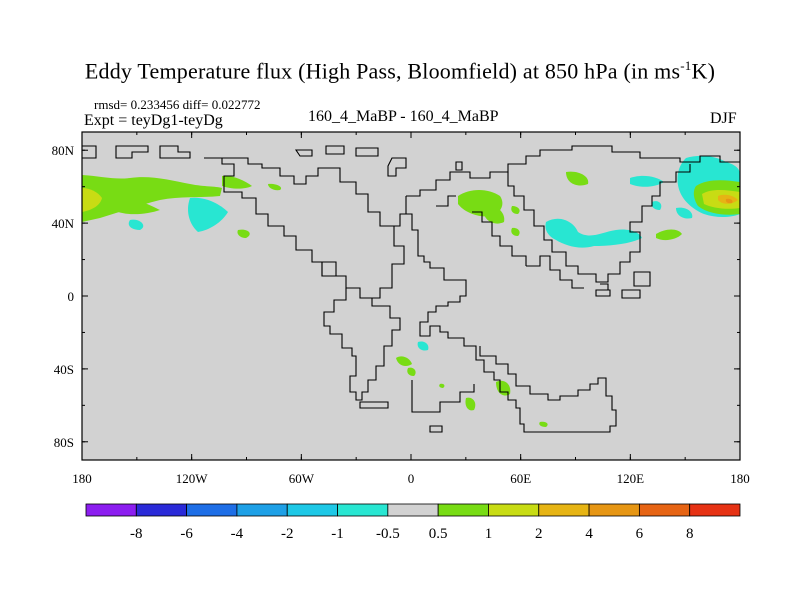 The width and height of the screenshot is (800, 600). I want to click on colorbar-label: 2, so click(539, 534).